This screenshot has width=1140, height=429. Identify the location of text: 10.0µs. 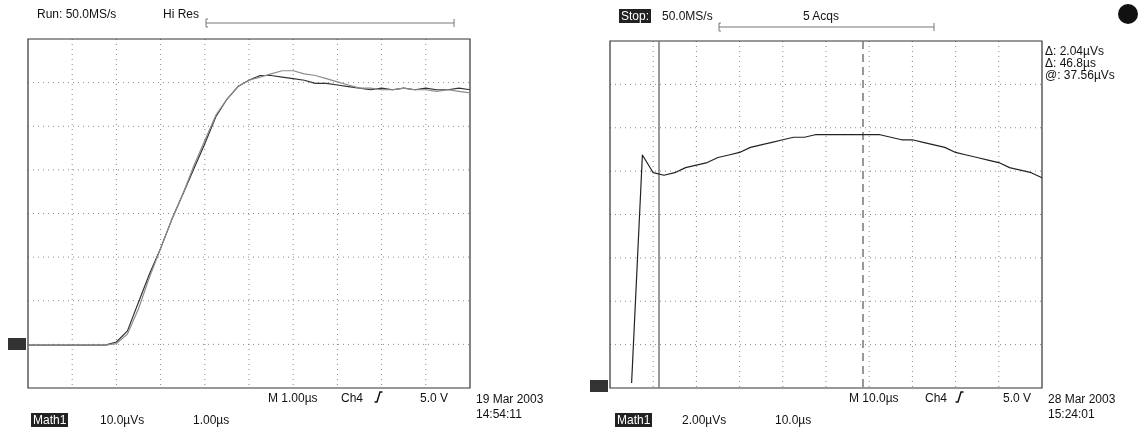
(793, 420).